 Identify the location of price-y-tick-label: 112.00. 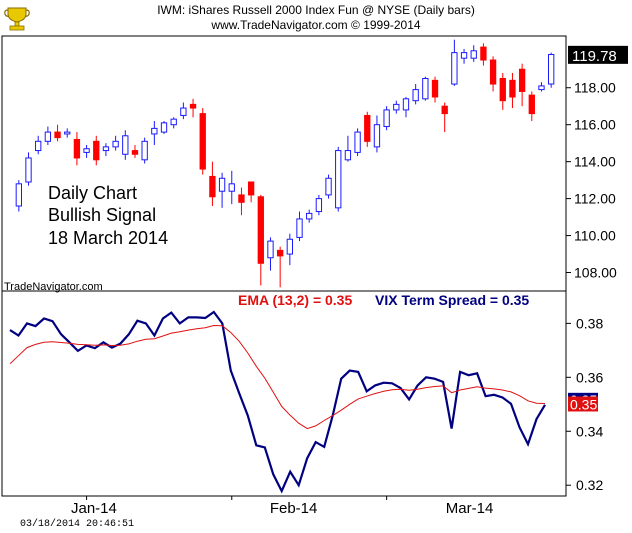
(595, 199).